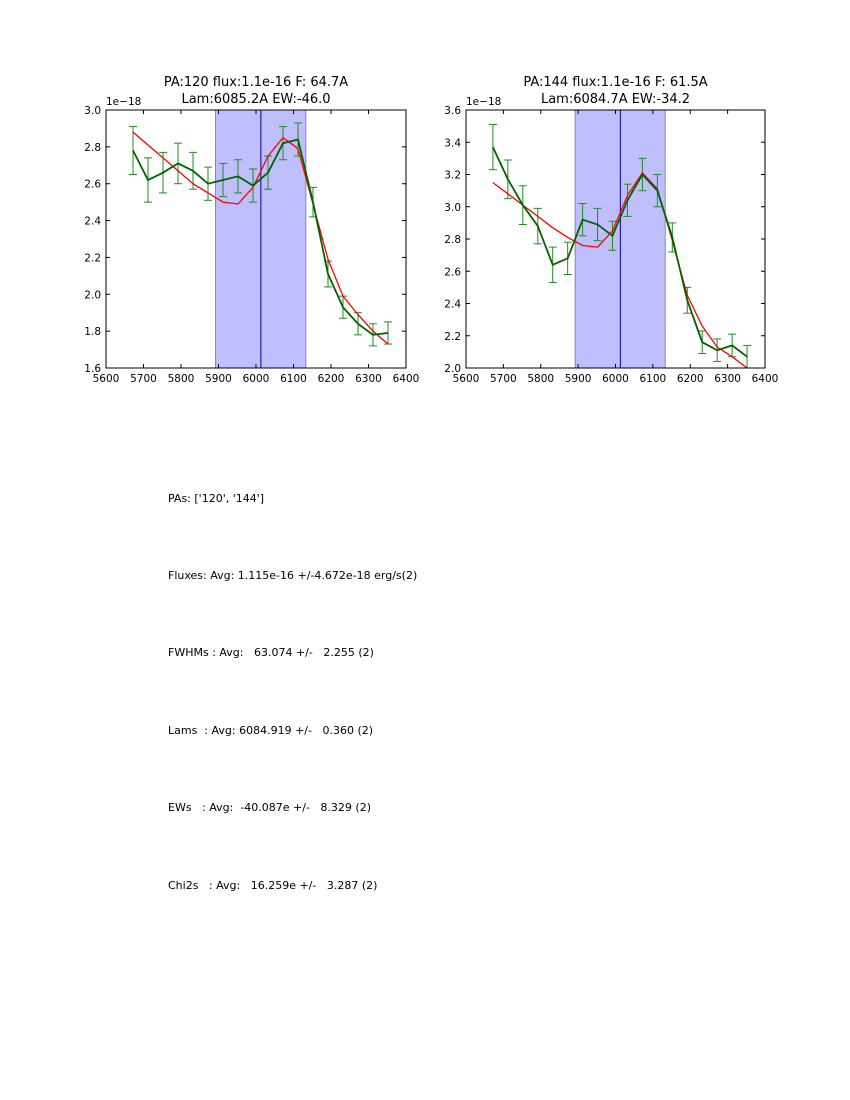 This screenshot has width=850, height=1100. Describe the element at coordinates (92, 111) in the screenshot. I see `chart0-ytick-label: 3.0` at that location.